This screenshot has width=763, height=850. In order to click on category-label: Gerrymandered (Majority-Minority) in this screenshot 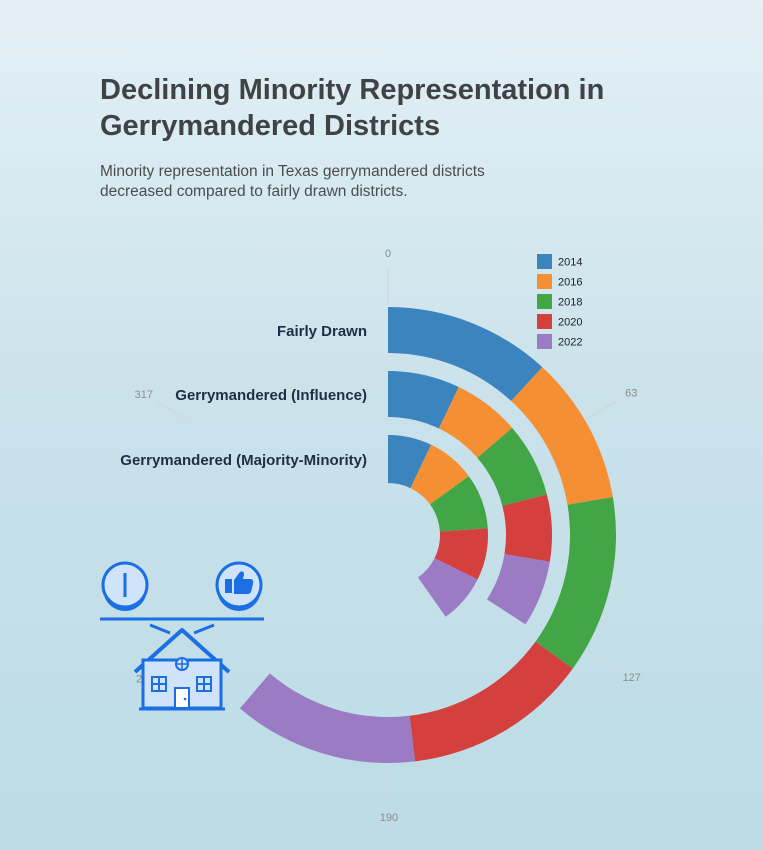, I will do `click(243, 460)`.